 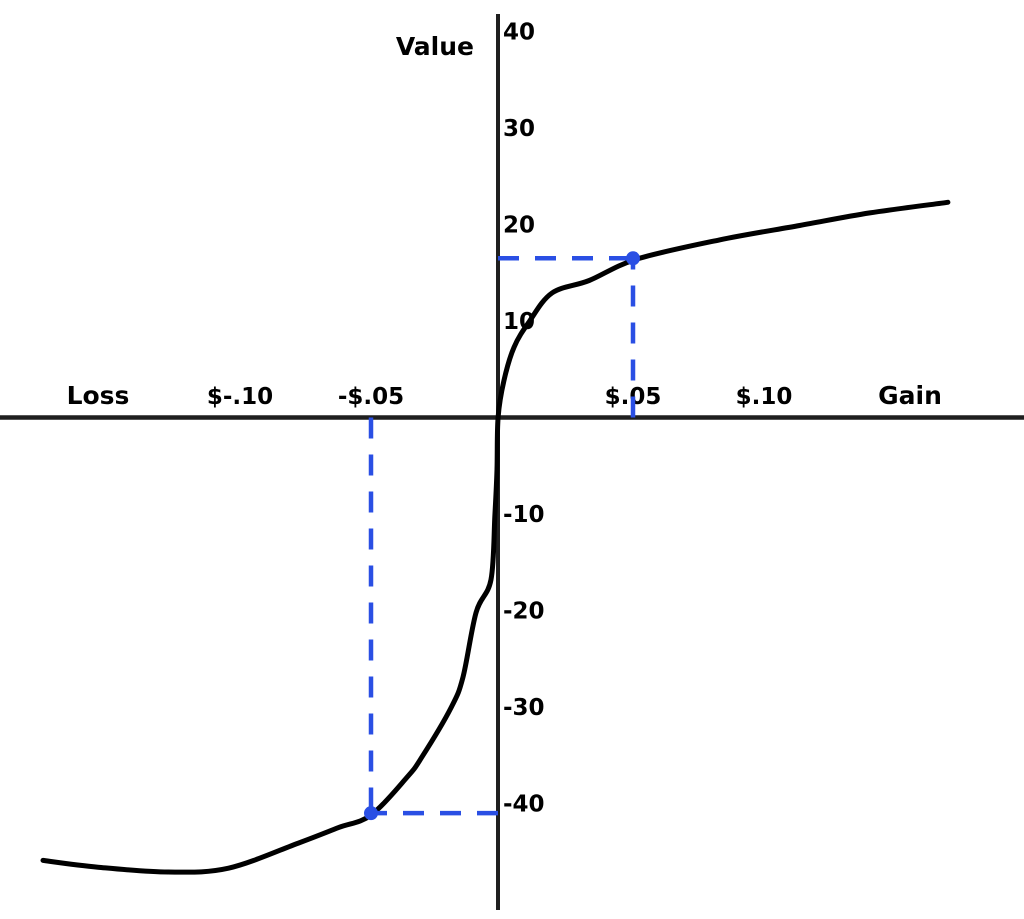 What do you see at coordinates (98, 395) in the screenshot?
I see `x-axis-loss-label: Loss` at bounding box center [98, 395].